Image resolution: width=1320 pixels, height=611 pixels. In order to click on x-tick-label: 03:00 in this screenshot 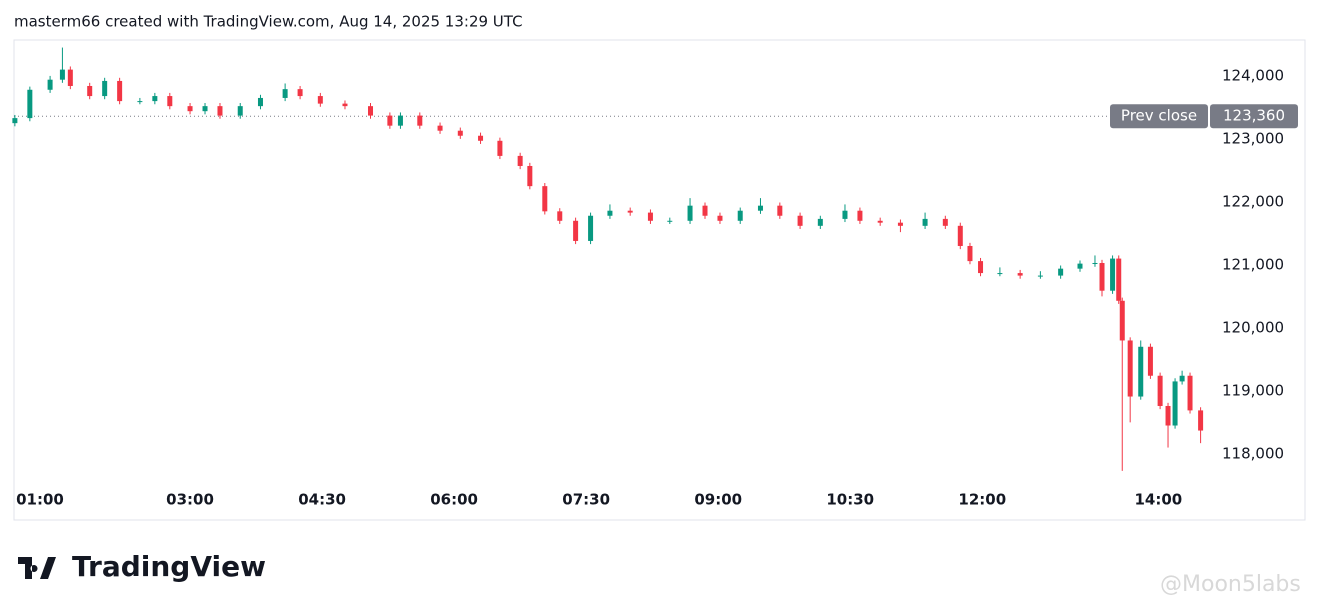, I will do `click(190, 500)`.